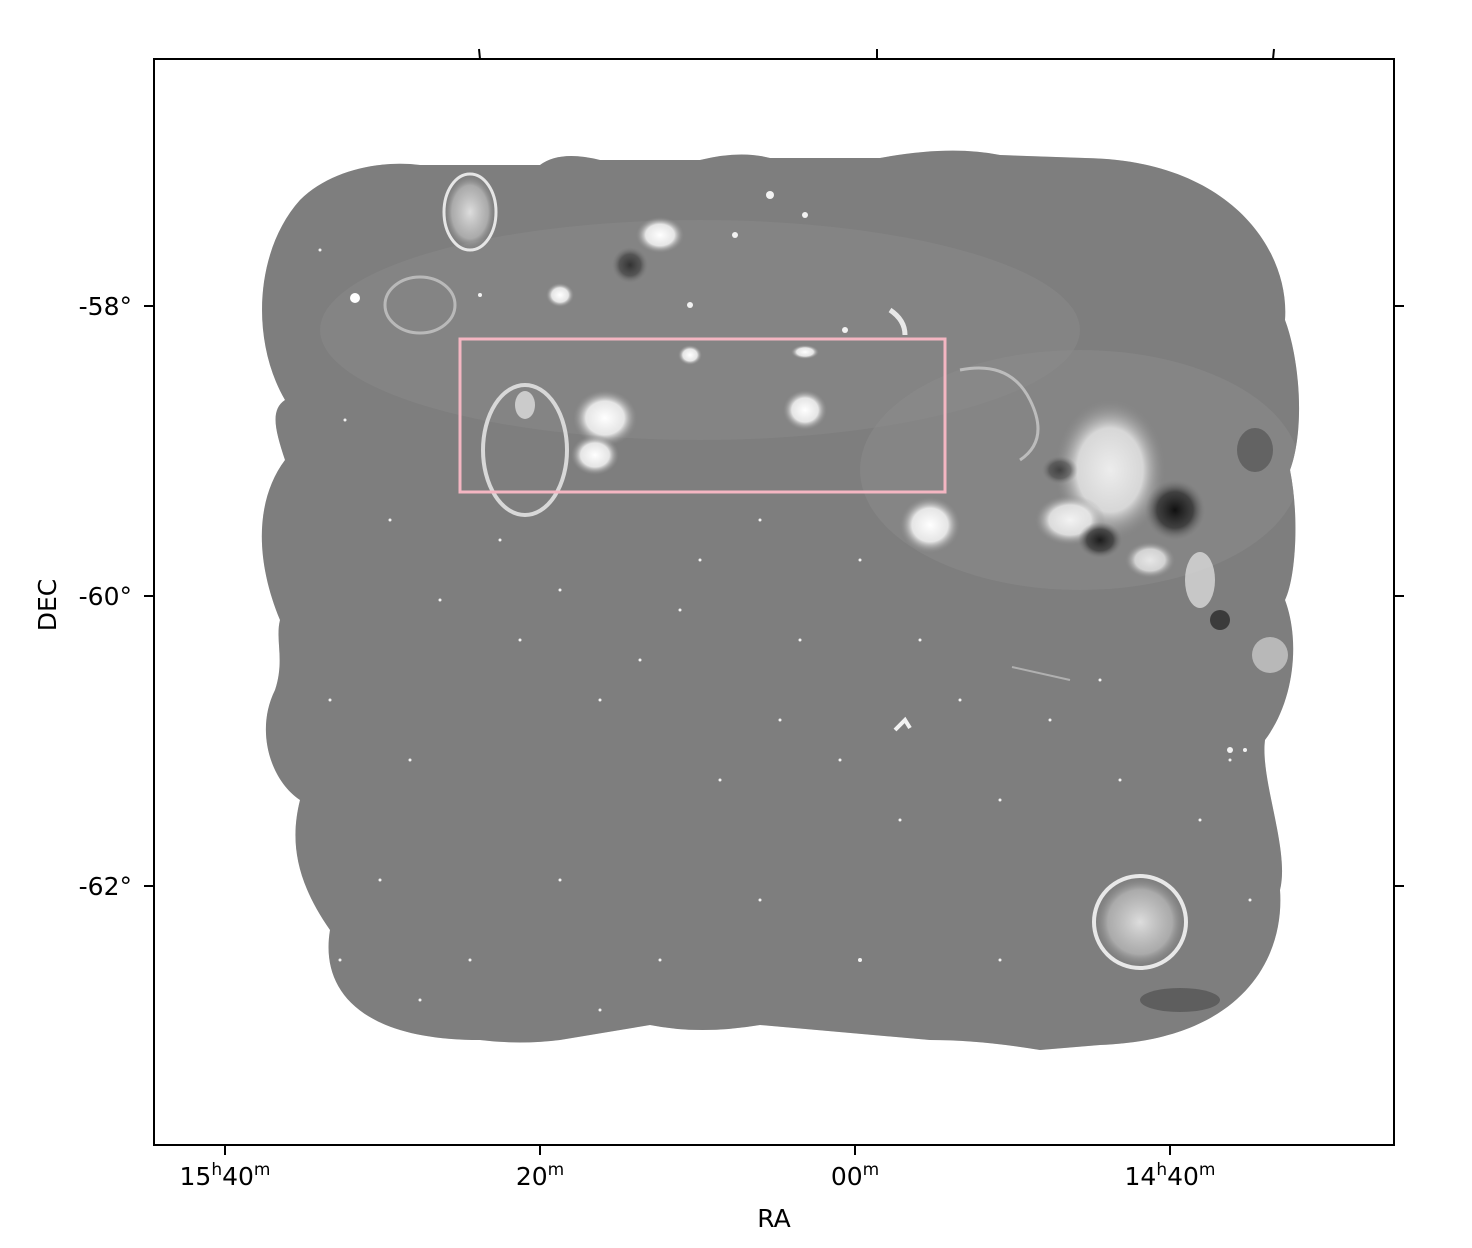  What do you see at coordinates (702, 415) in the screenshot?
I see `highlight-box` at bounding box center [702, 415].